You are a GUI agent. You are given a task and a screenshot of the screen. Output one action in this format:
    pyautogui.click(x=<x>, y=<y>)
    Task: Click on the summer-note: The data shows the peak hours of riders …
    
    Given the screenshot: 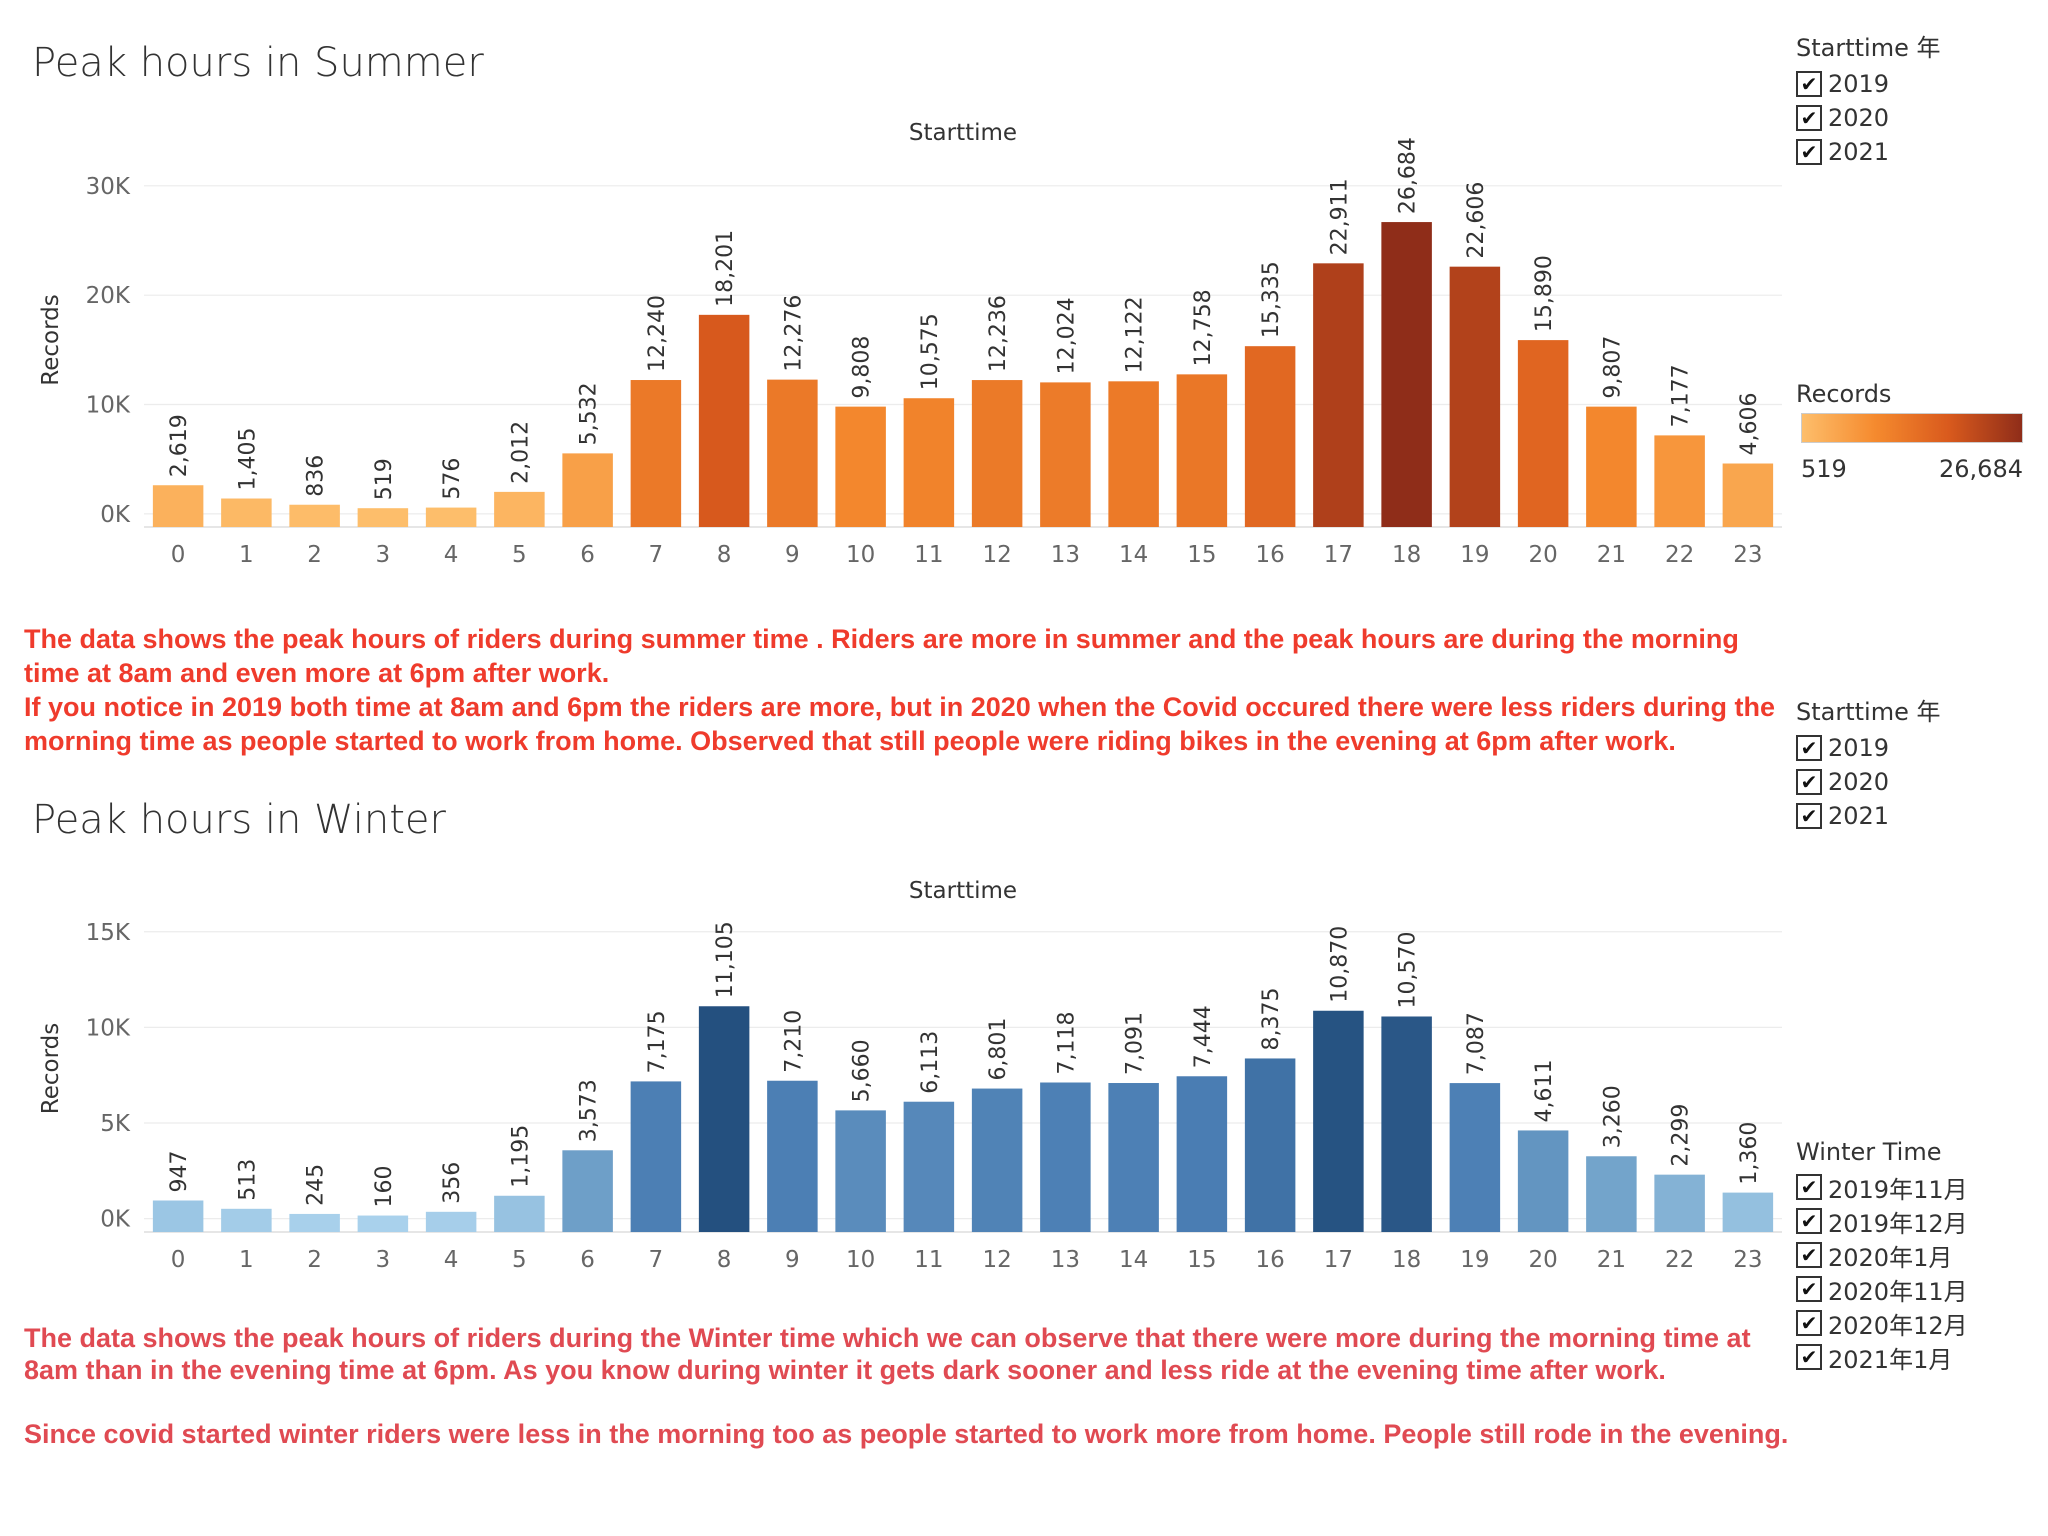 What is the action you would take?
    pyautogui.click(x=904, y=690)
    